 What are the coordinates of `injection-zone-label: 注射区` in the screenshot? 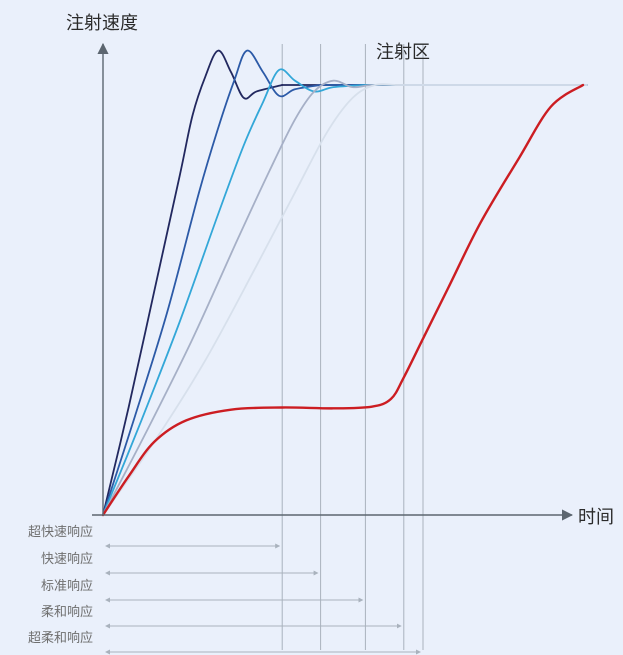 It's located at (403, 52).